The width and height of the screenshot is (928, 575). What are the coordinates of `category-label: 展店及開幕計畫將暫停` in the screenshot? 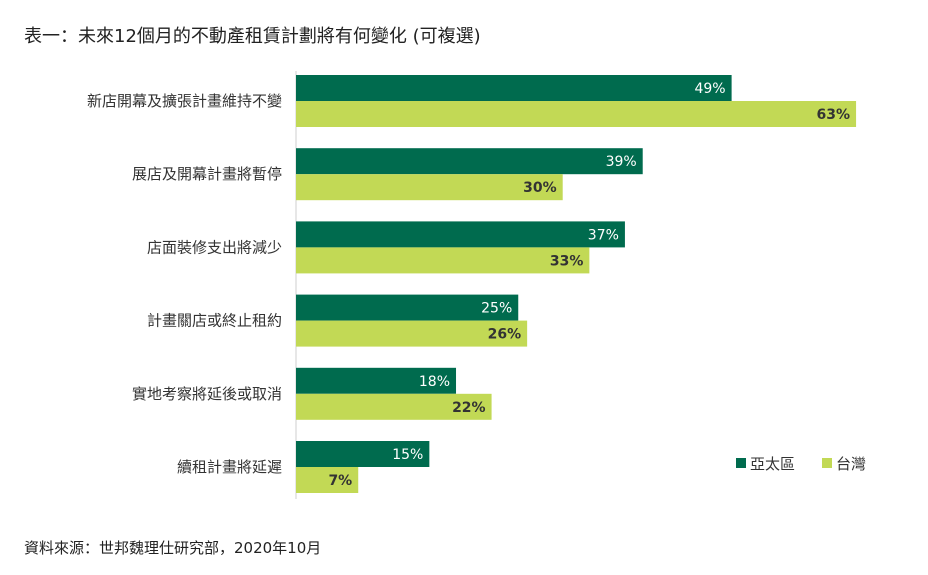 It's located at (207, 174).